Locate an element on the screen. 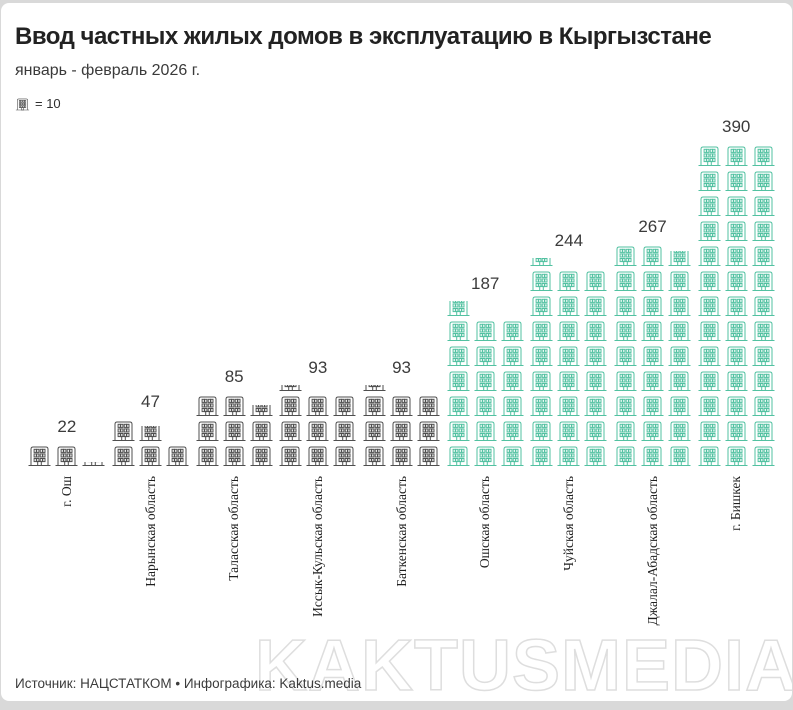 The height and width of the screenshot is (710, 793). chart-column: 85 is located at coordinates (234, 417).